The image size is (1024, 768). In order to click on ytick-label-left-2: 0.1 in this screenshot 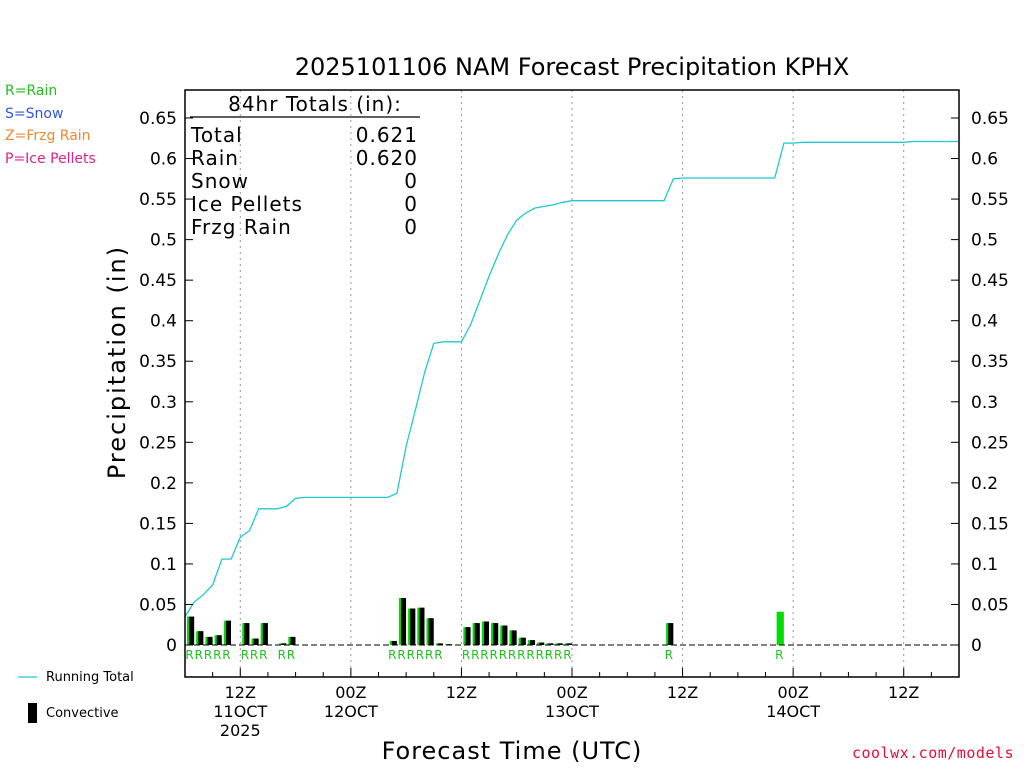, I will do `click(163, 565)`.